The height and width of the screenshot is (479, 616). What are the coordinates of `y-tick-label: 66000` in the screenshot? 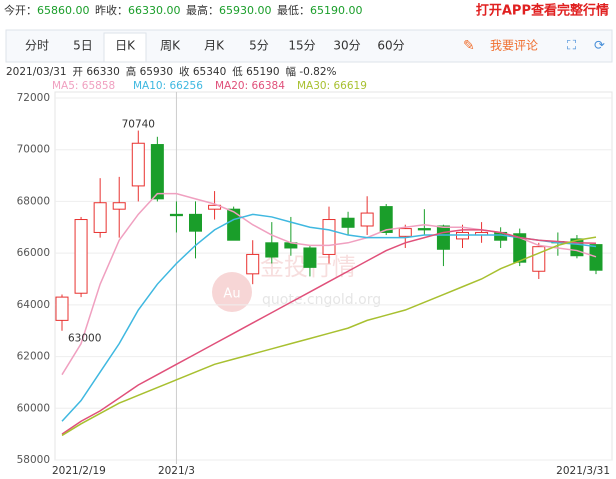 It's located at (33, 253).